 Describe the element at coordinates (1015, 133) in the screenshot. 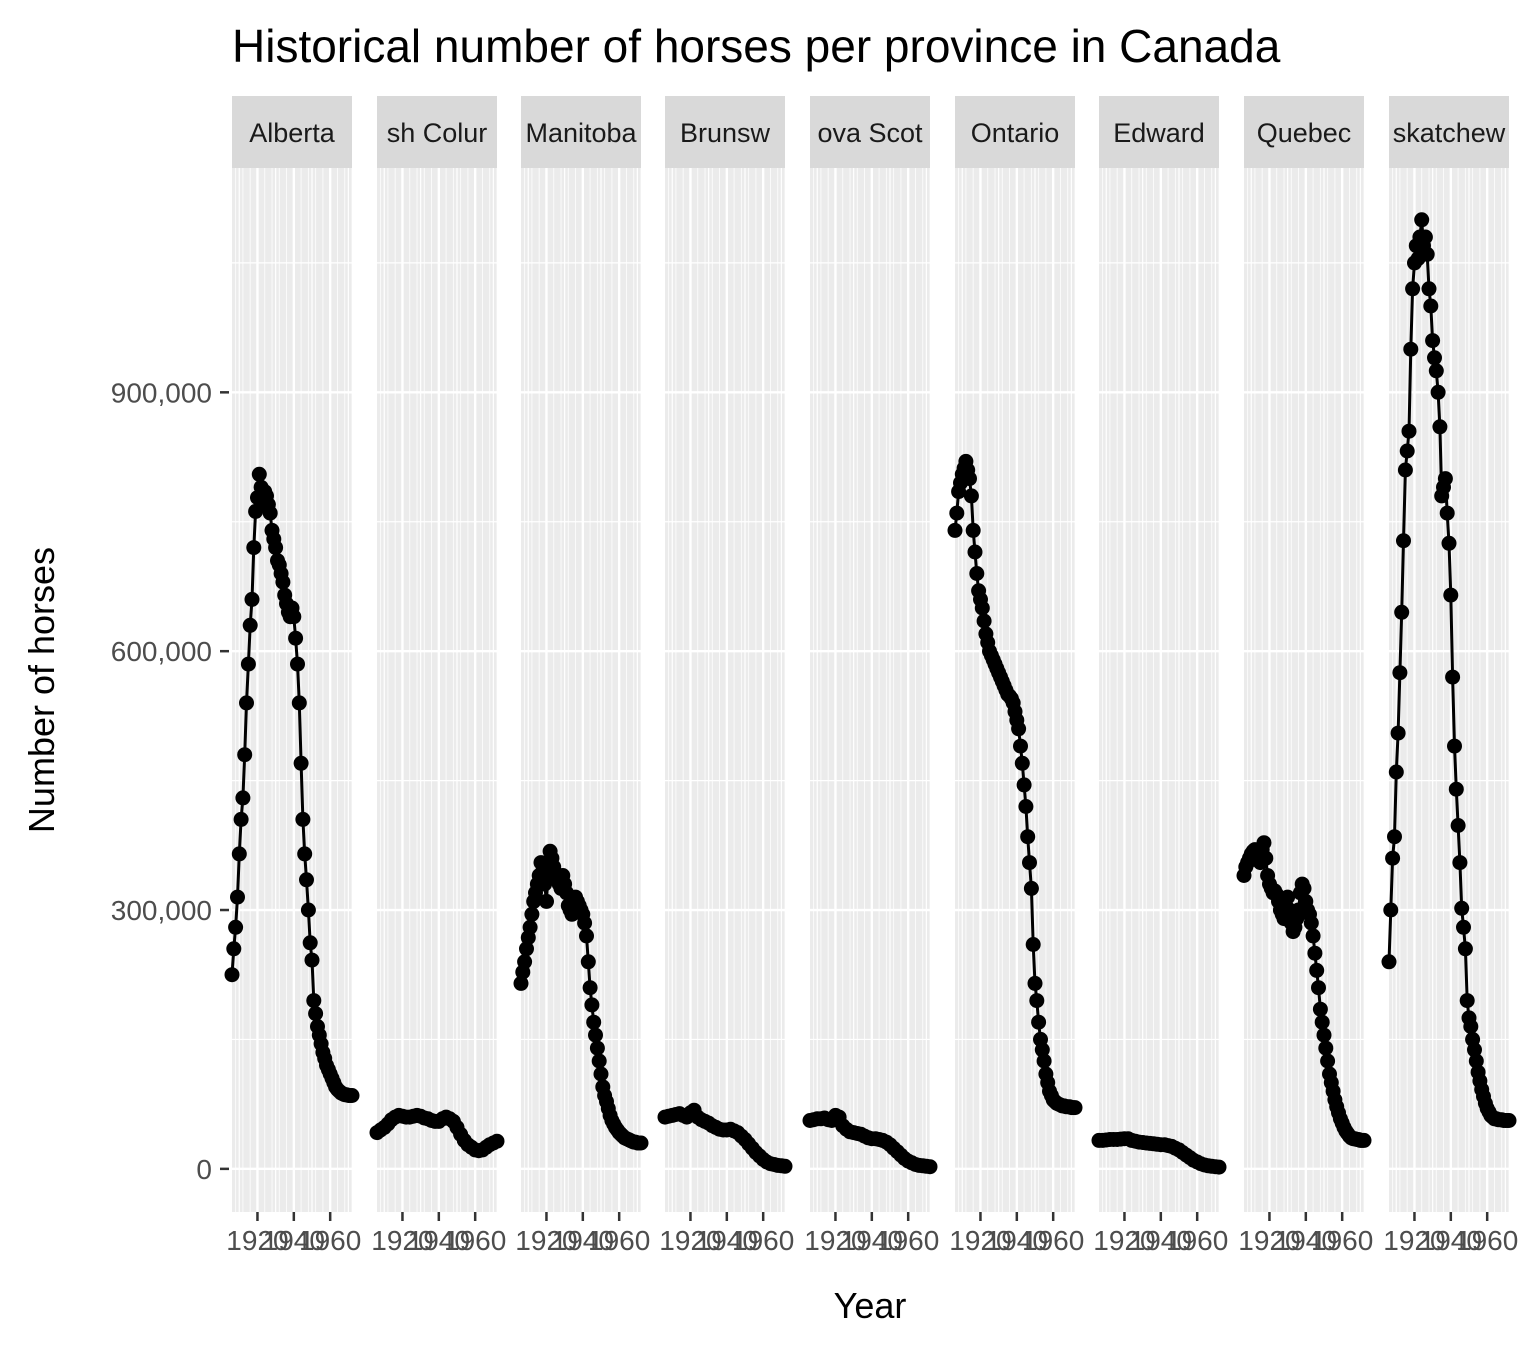

I see `facet-strip-label: Ontario` at that location.